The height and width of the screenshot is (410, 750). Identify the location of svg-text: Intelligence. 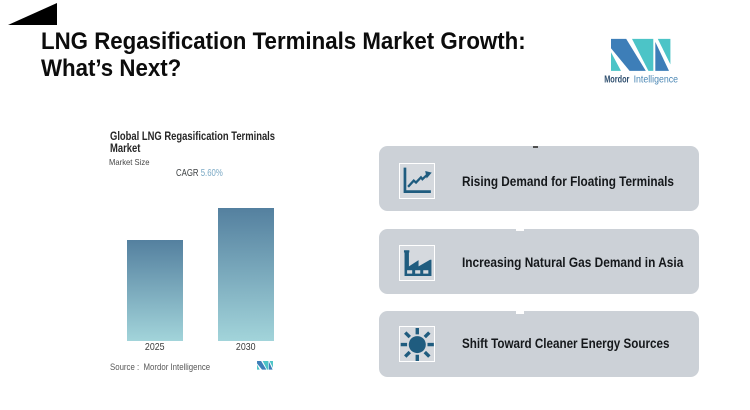
(656, 80).